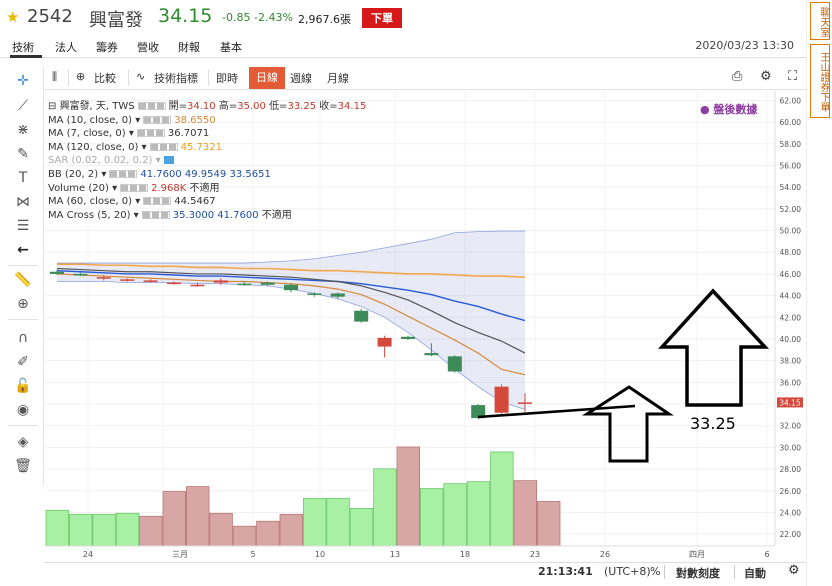 The width and height of the screenshot is (832, 586). I want to click on tab-technical: 技術, so click(23, 47).